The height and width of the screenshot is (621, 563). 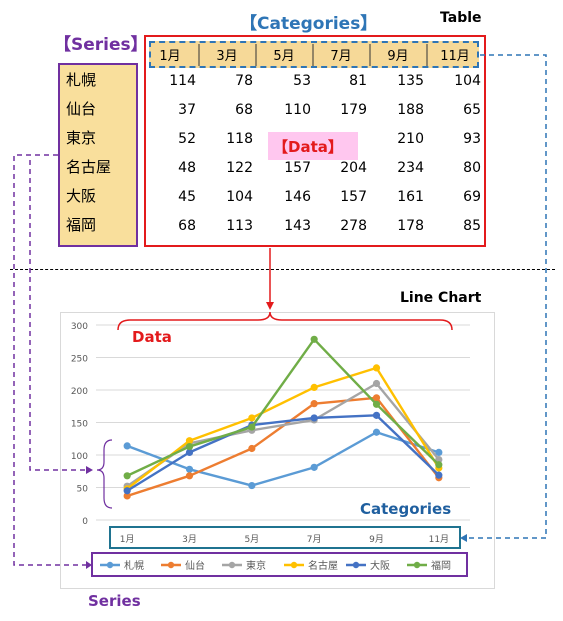 What do you see at coordinates (239, 168) in the screenshot?
I see `table-cell-value: 122` at bounding box center [239, 168].